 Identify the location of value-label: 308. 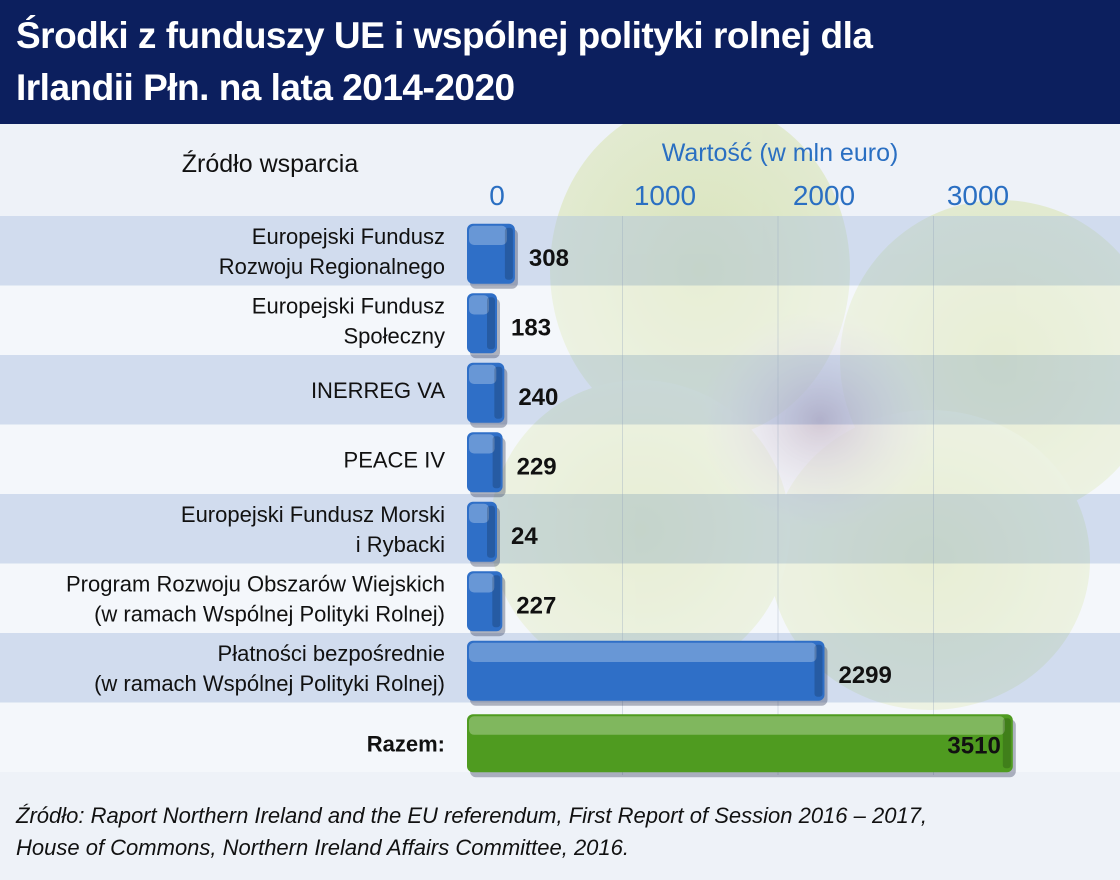
(549, 258).